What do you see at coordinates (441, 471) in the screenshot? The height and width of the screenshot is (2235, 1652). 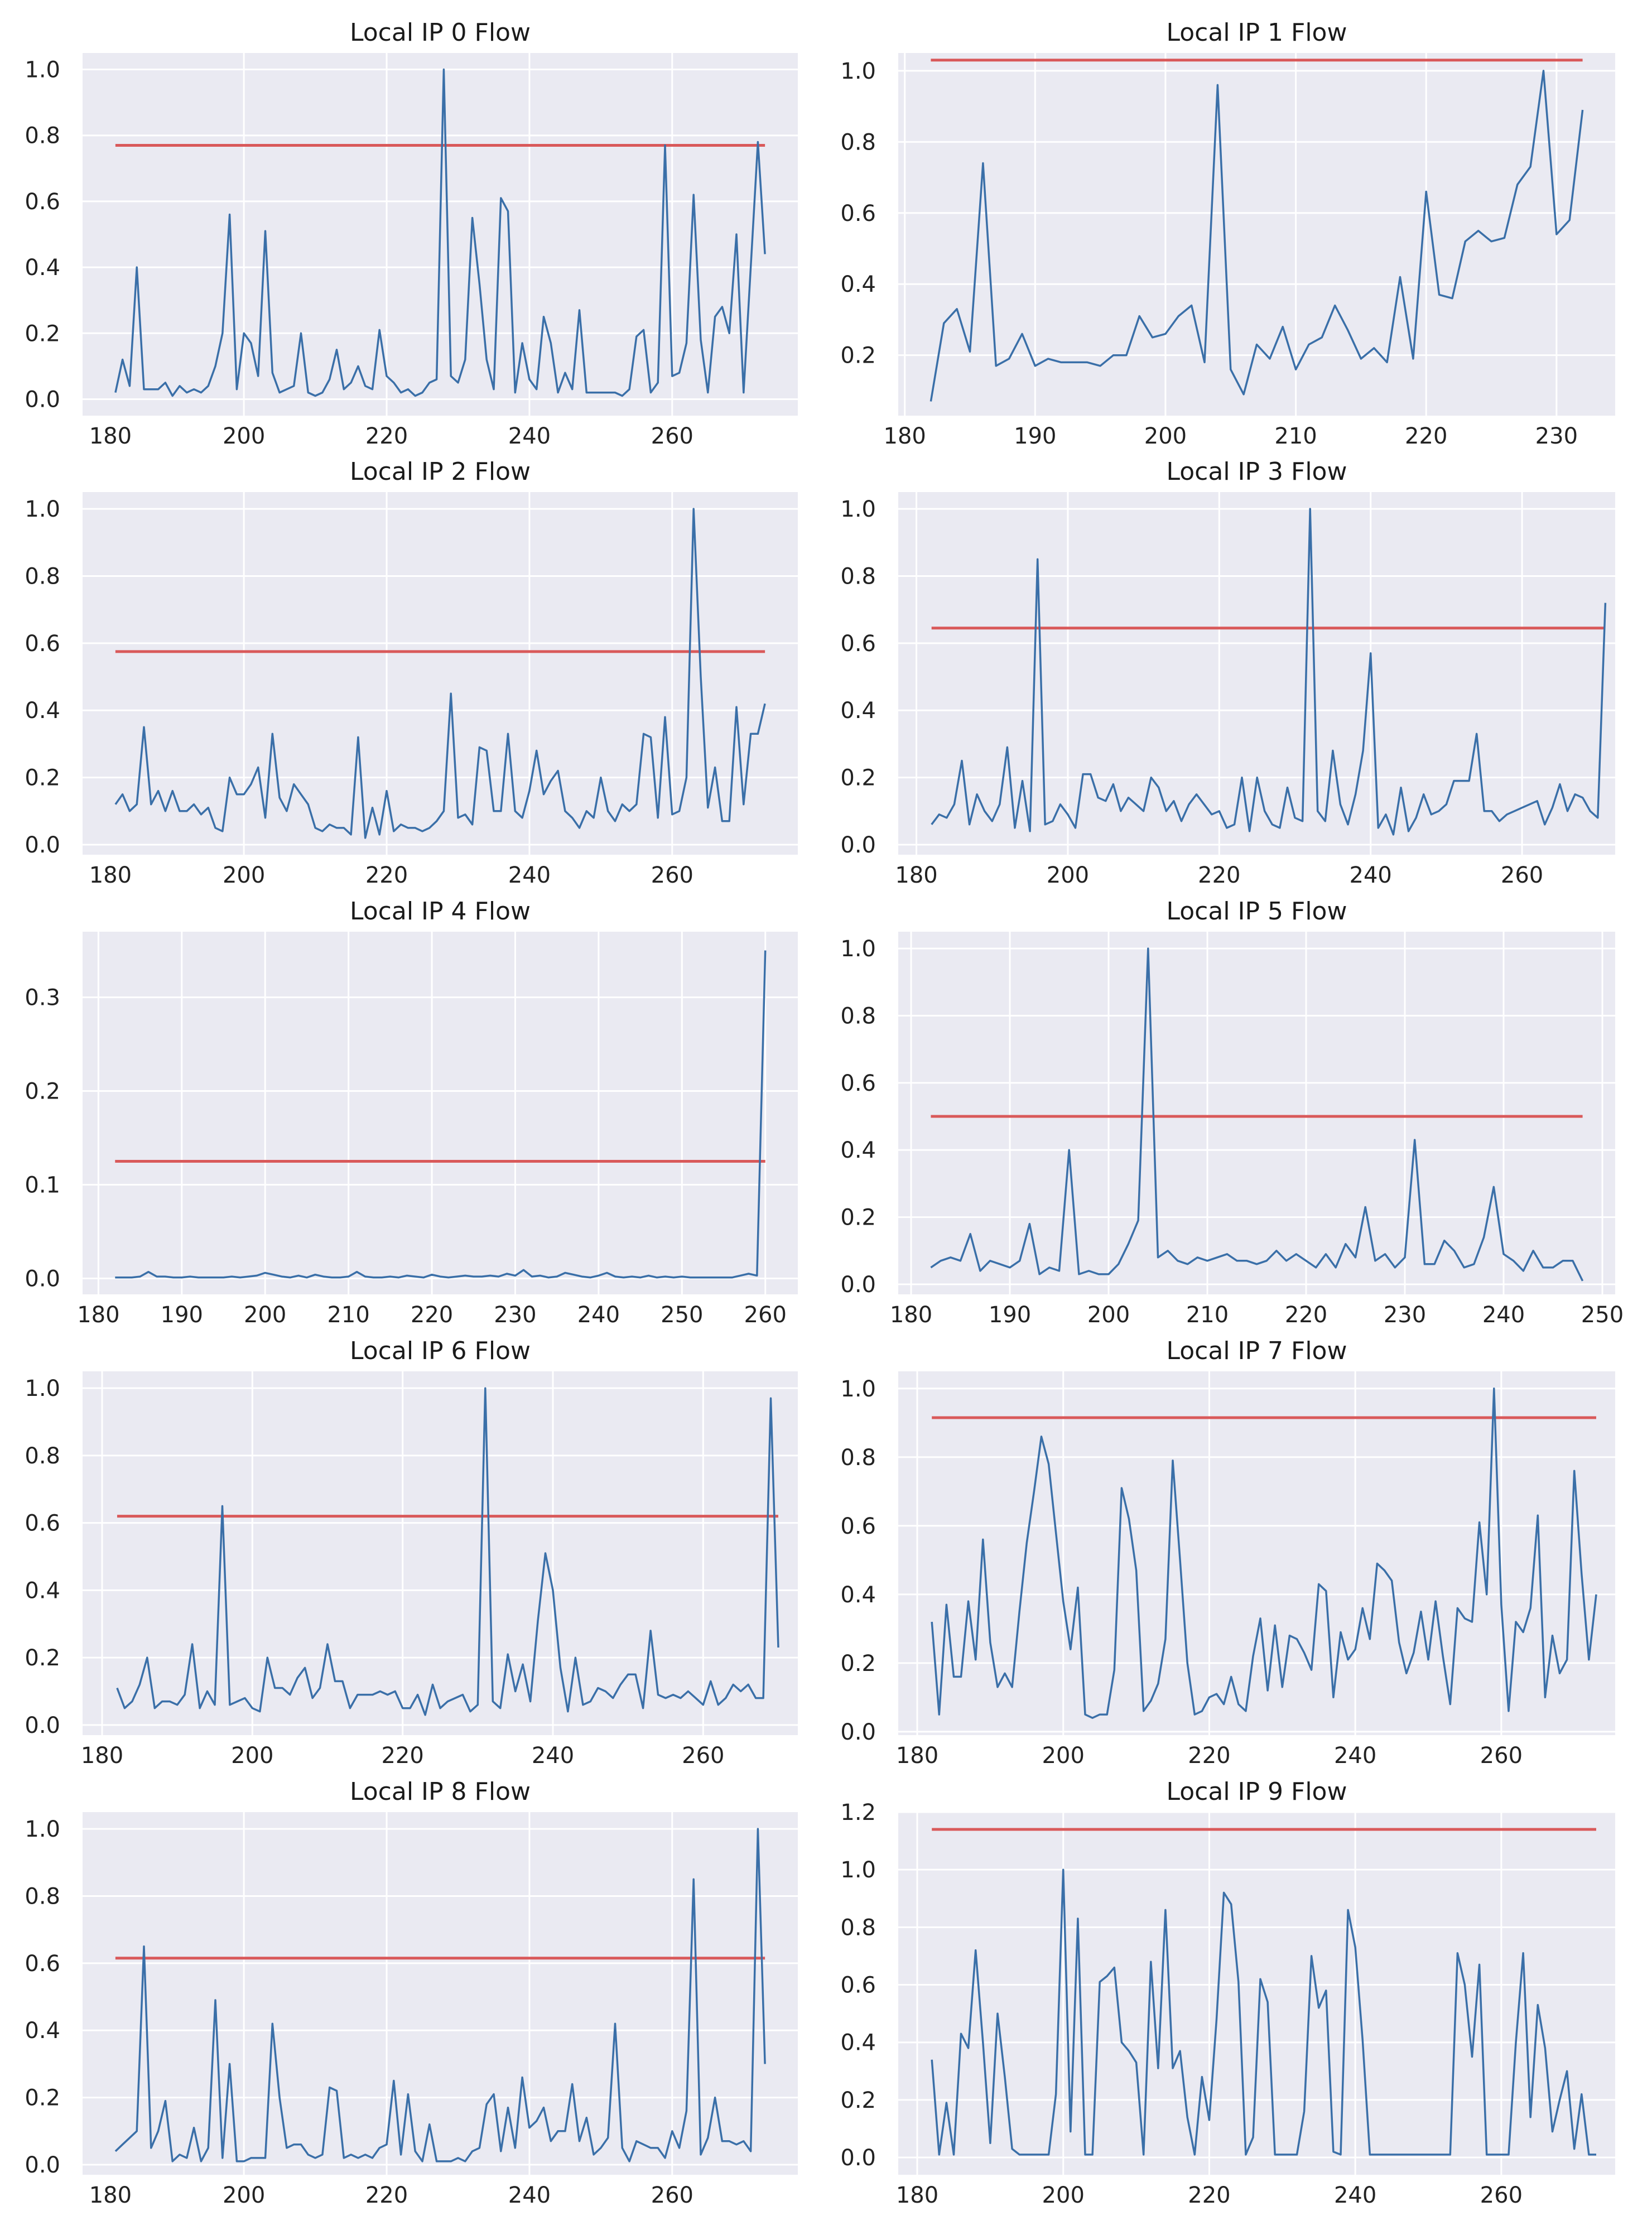 I see `chart-title: Local IP 2 Flow` at bounding box center [441, 471].